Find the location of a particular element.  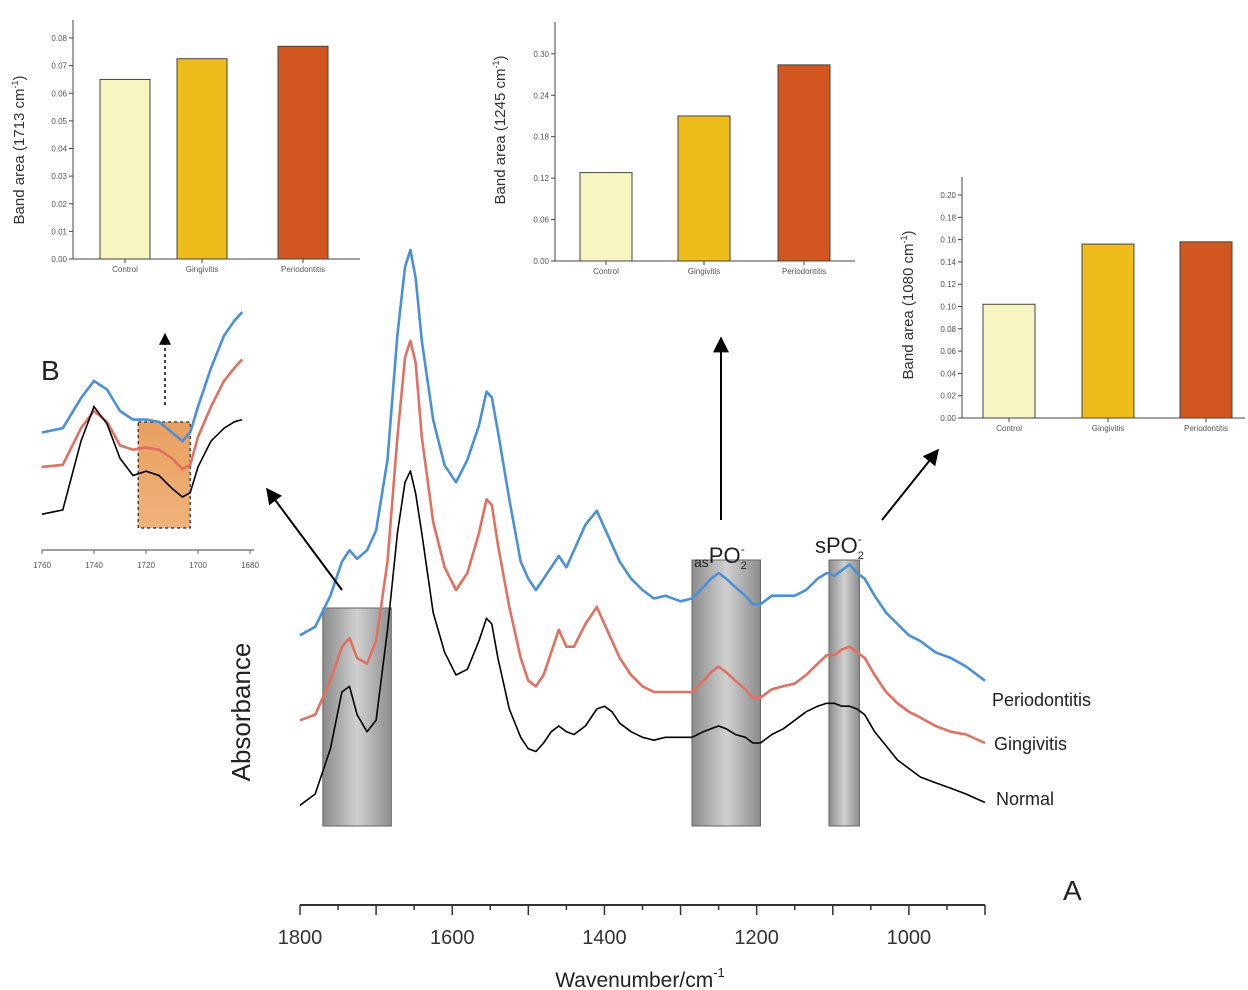

inset-b-x-tick-label: 1760 is located at coordinates (42, 565).